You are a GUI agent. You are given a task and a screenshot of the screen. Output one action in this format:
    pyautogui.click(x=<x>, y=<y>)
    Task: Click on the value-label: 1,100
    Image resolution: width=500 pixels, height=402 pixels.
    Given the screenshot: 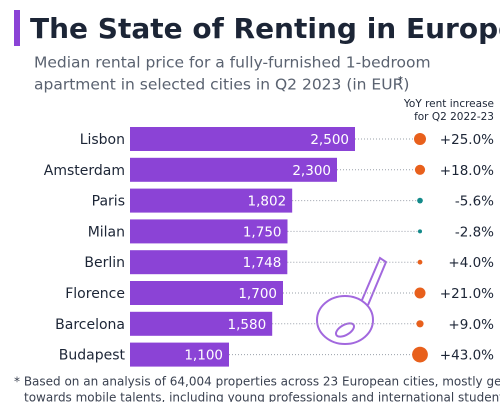 What is the action you would take?
    pyautogui.click(x=203, y=356)
    